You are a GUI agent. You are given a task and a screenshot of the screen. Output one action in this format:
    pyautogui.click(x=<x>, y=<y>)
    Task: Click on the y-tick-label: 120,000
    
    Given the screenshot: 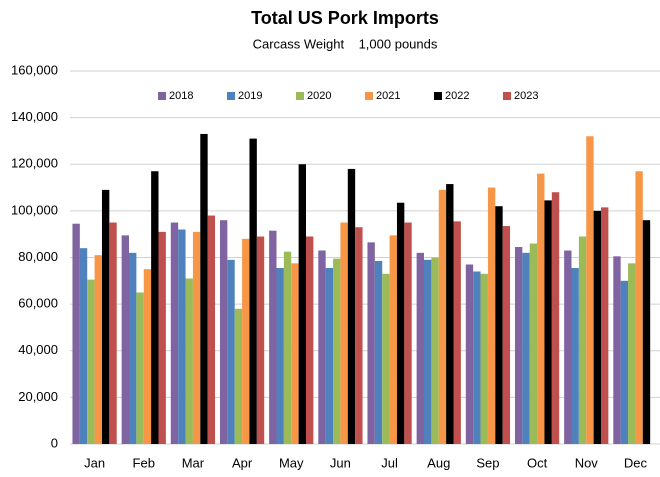 What is the action you would take?
    pyautogui.click(x=34, y=163)
    